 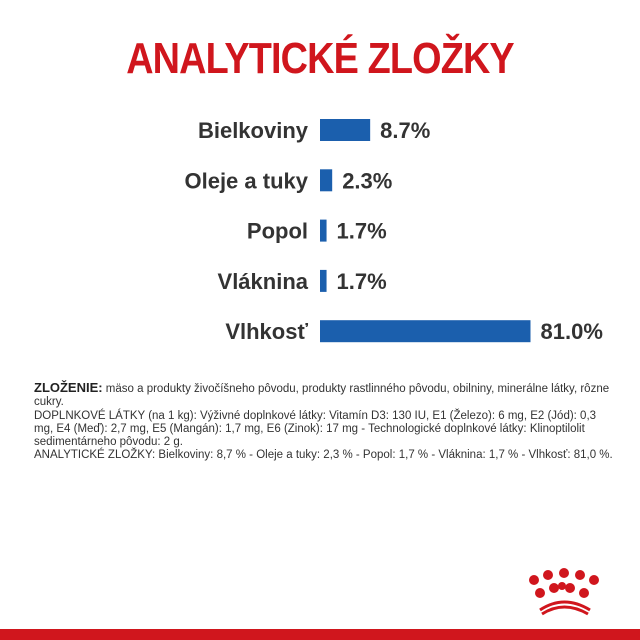 I want to click on value-label: 8.7%, so click(x=405, y=130).